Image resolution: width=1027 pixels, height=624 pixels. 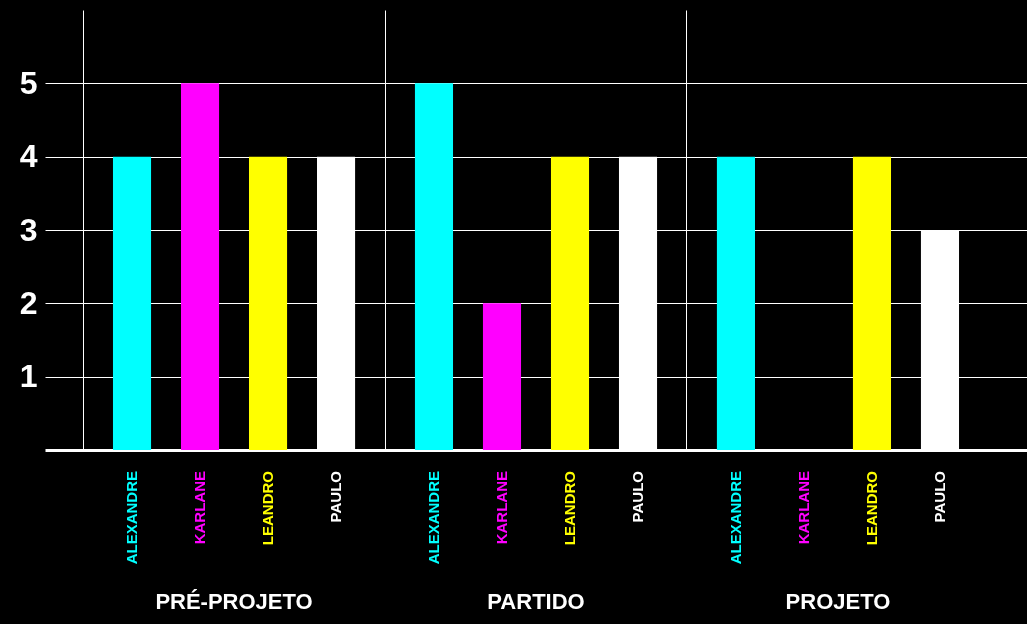 I want to click on y-tick-label: 4, so click(x=28, y=156).